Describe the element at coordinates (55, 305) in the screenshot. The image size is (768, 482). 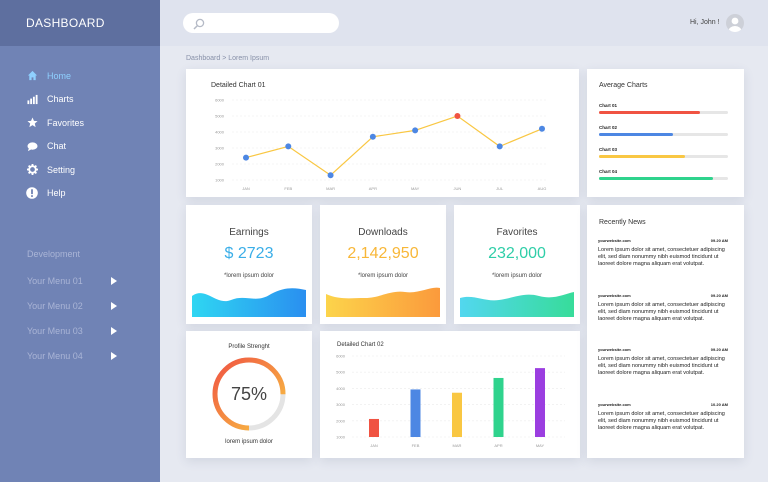
I see `dev-menu-label: Your Menu 02` at that location.